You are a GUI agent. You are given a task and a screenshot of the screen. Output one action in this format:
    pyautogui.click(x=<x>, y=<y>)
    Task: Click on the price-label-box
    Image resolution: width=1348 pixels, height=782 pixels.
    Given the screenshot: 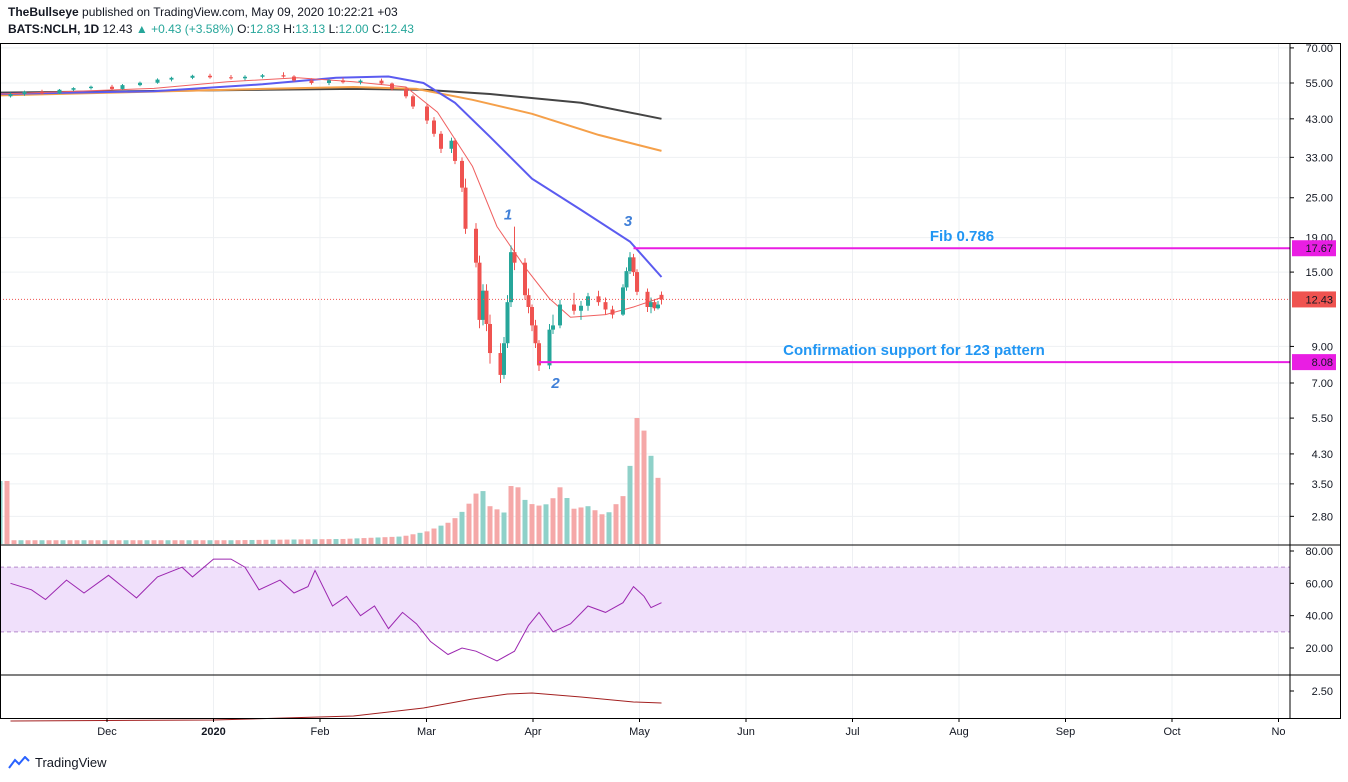 What is the action you would take?
    pyautogui.click(x=1314, y=362)
    